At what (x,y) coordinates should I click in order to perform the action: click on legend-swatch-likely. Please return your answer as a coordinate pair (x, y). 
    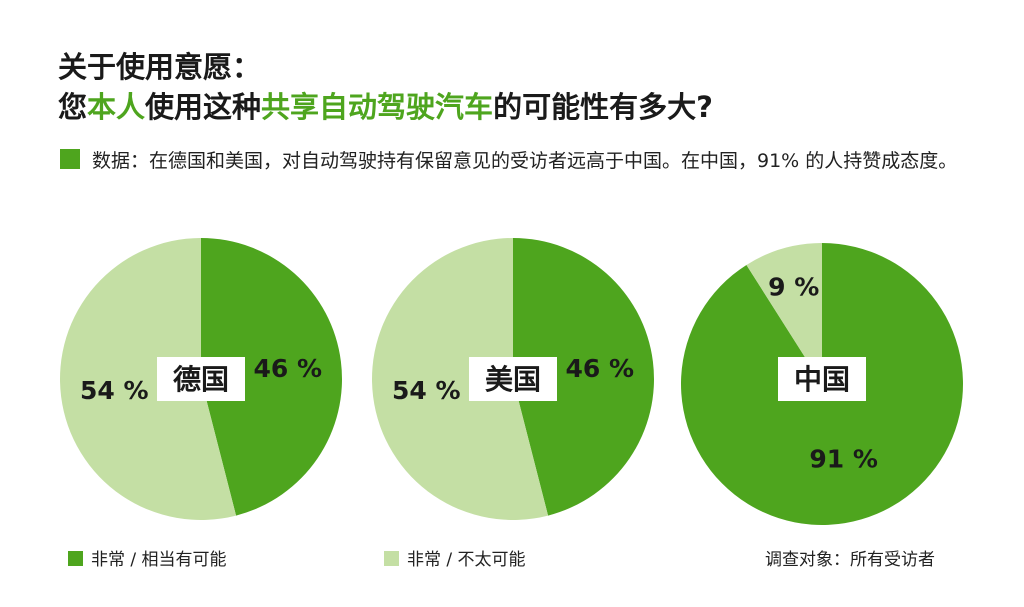
    Looking at the image, I should click on (75, 558).